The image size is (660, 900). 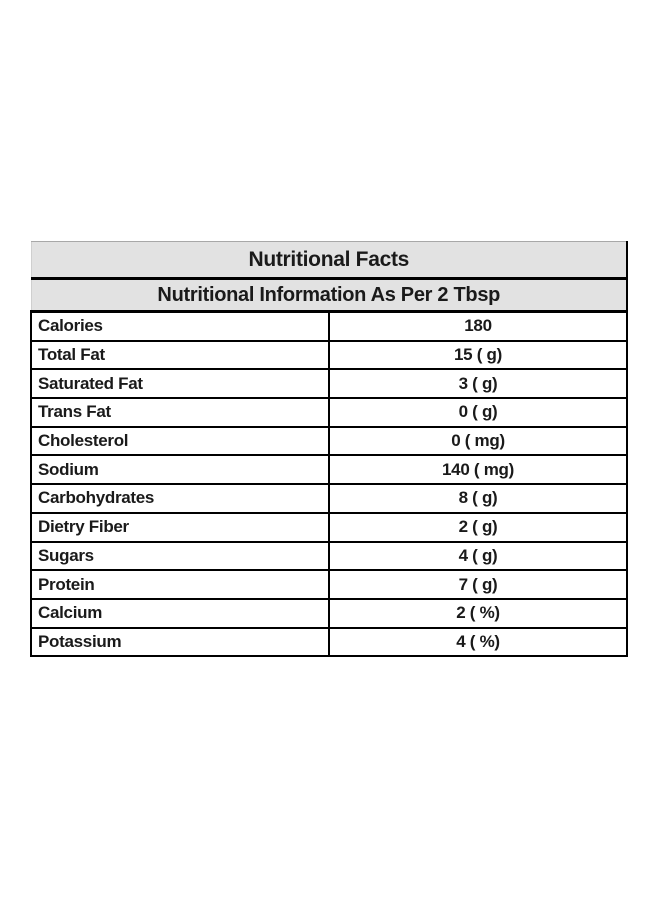 I want to click on table-subtitle: Nutritional Information As Per 2 Tbsp, so click(x=329, y=295).